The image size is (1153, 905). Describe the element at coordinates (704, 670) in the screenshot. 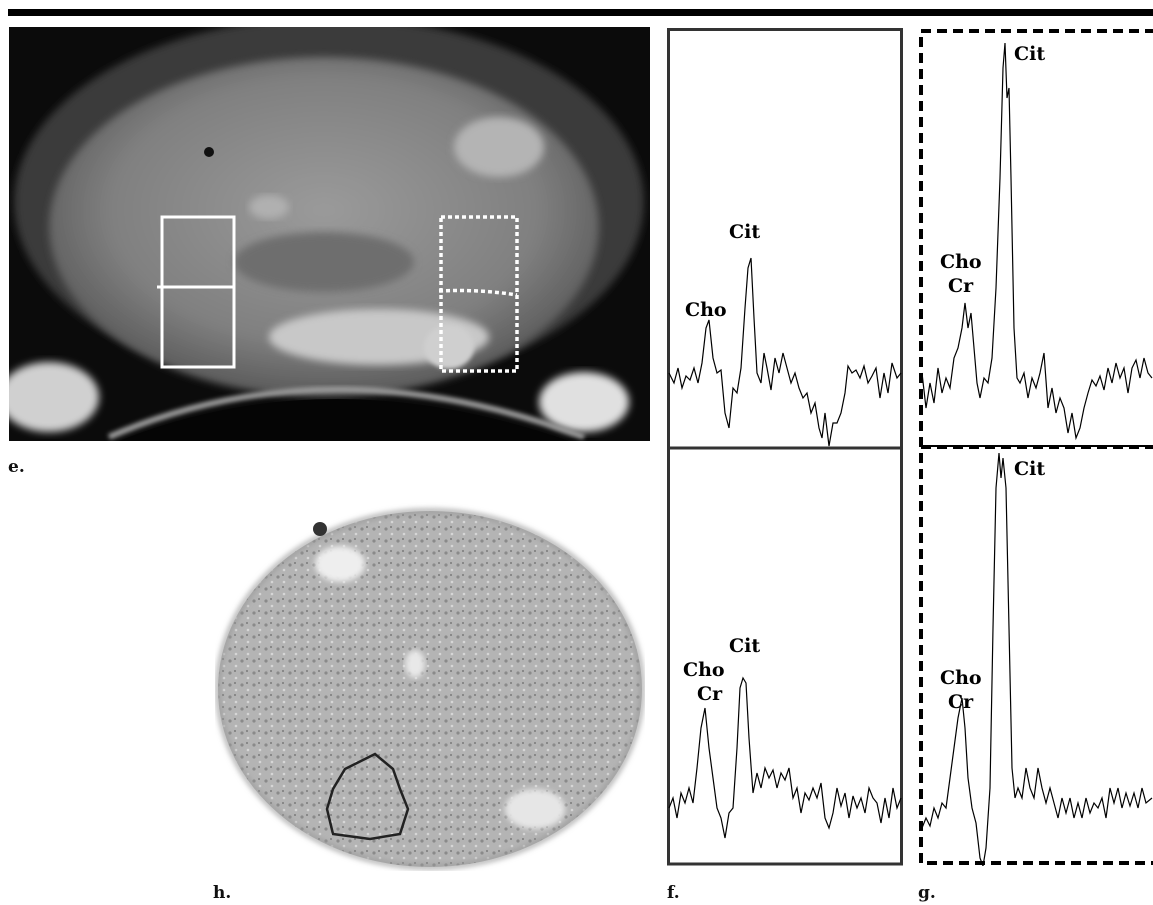

I see `peak-label-cho-f-bottom: Cho` at that location.